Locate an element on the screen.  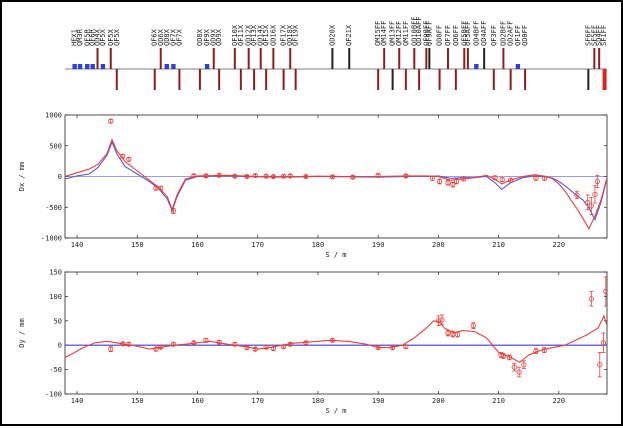
x-tick-label: 140 is located at coordinates (77, 401).